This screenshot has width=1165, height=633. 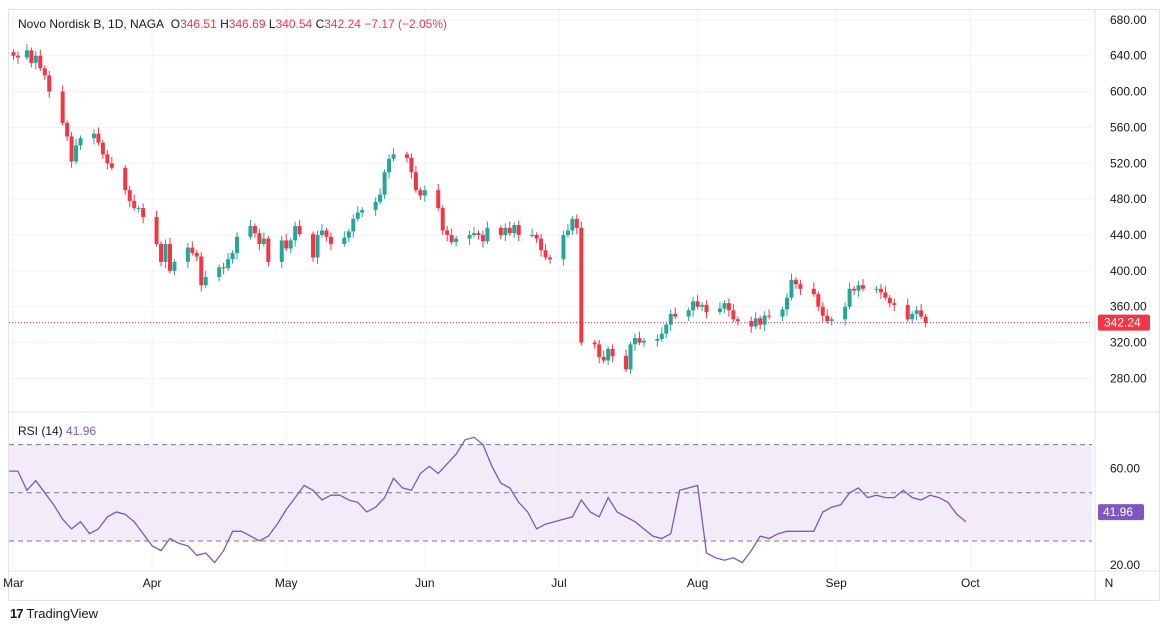 I want to click on price-tick-label: 360.00, so click(x=1128, y=307).